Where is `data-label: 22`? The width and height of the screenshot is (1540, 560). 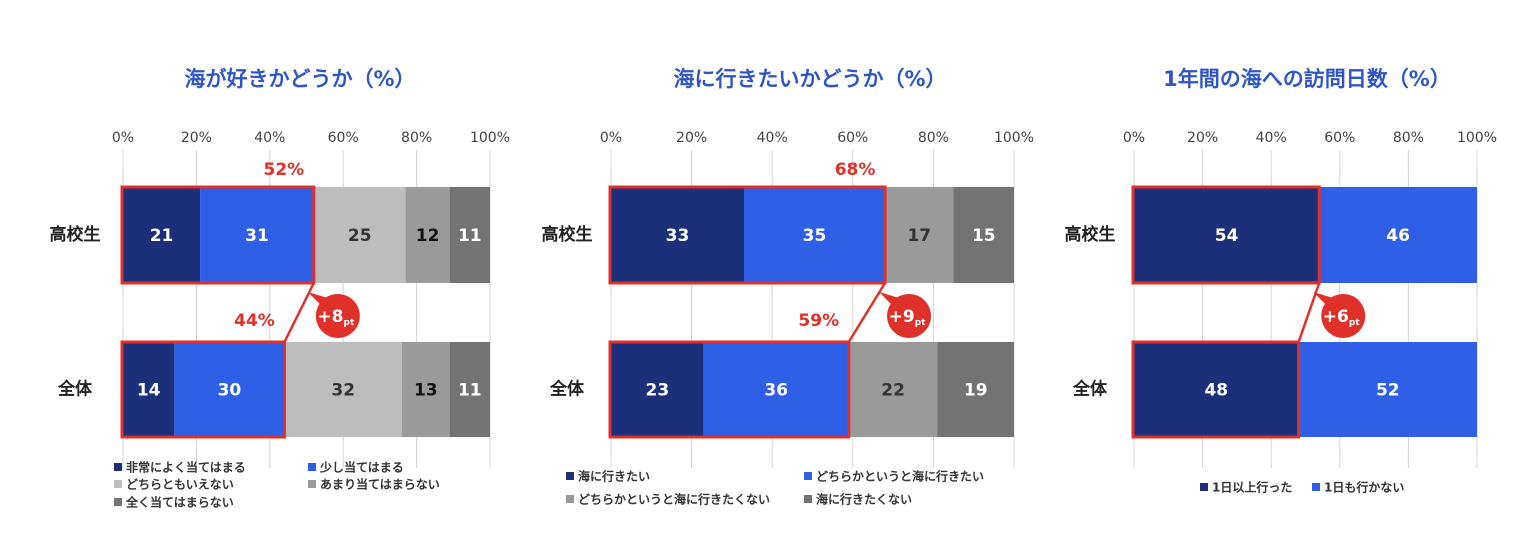 data-label: 22 is located at coordinates (893, 391).